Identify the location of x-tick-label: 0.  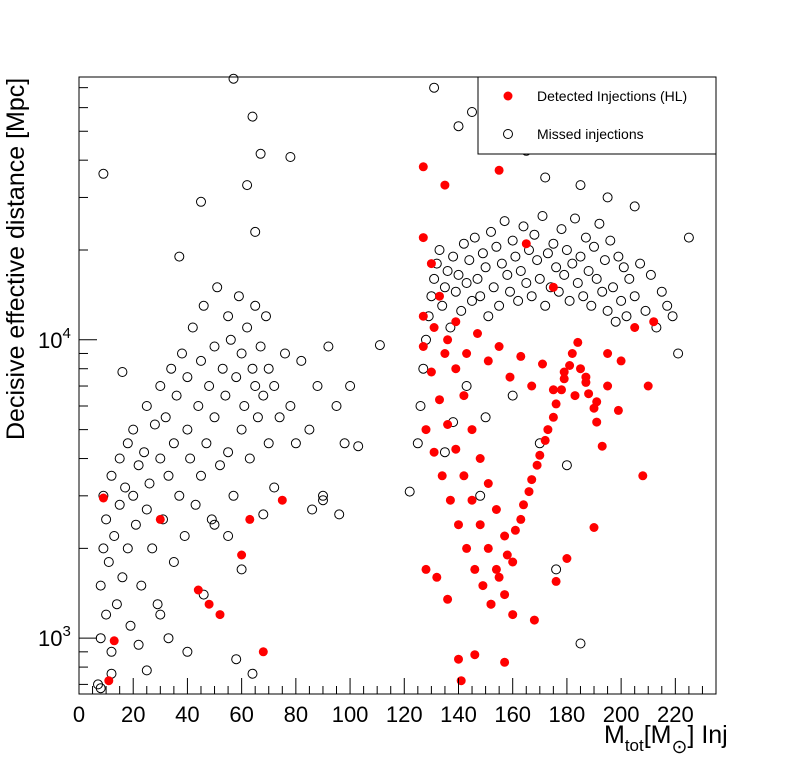
(79, 714).